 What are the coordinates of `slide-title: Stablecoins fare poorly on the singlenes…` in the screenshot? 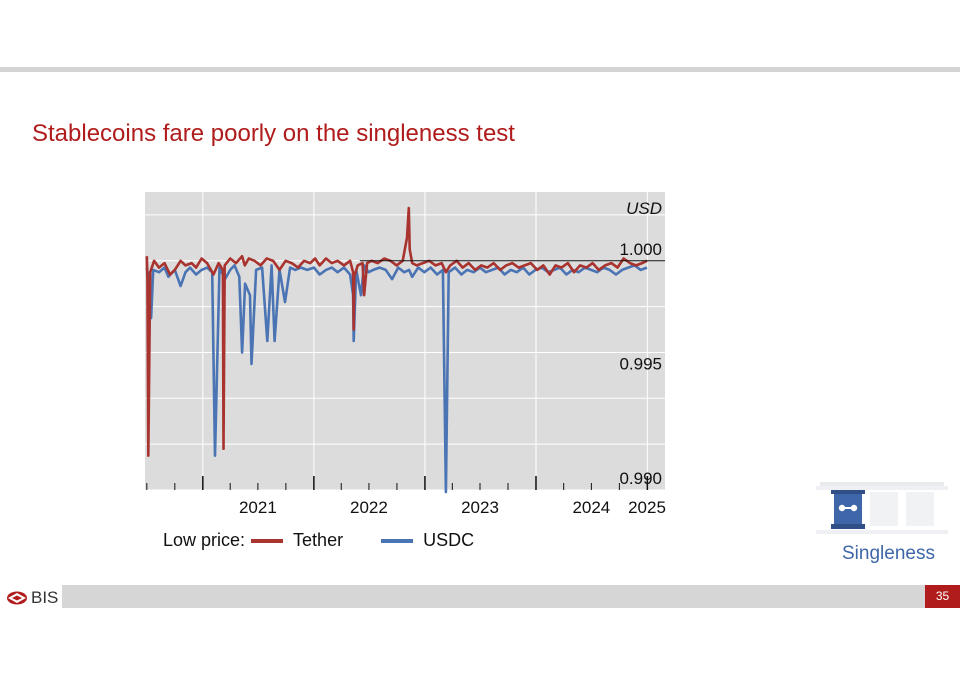 It's located at (273, 133).